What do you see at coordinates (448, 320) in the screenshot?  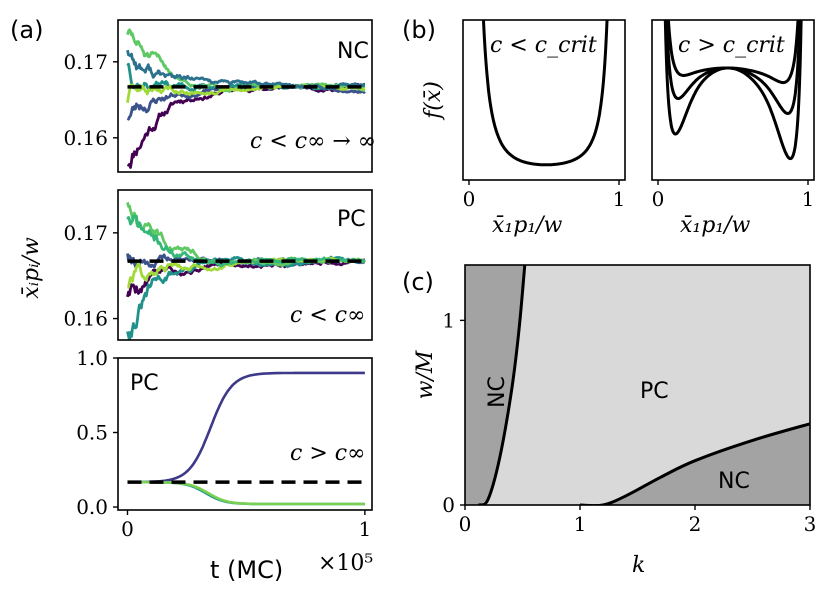 I see `y-tick-label: 1` at bounding box center [448, 320].